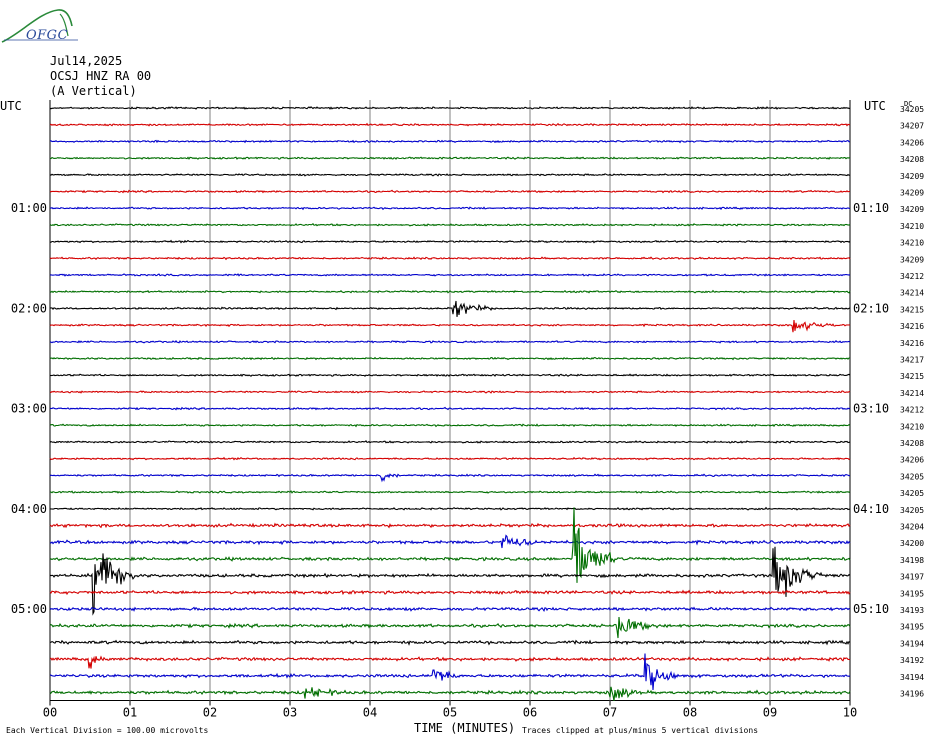 The width and height of the screenshot is (930, 744). I want to click on right-hour-label: 02:10, so click(871, 308).